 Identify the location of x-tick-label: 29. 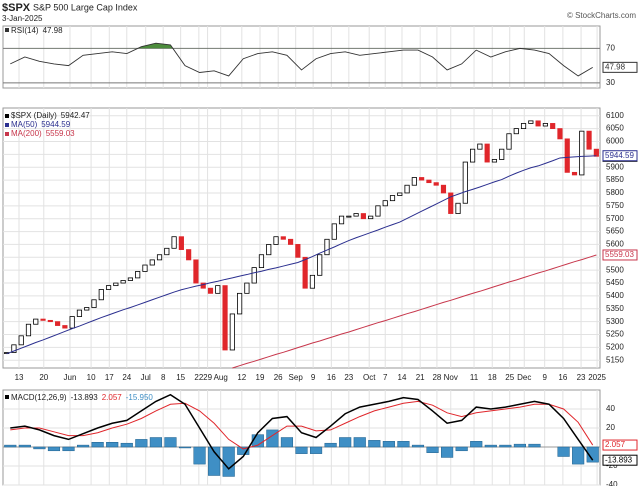
(207, 377).